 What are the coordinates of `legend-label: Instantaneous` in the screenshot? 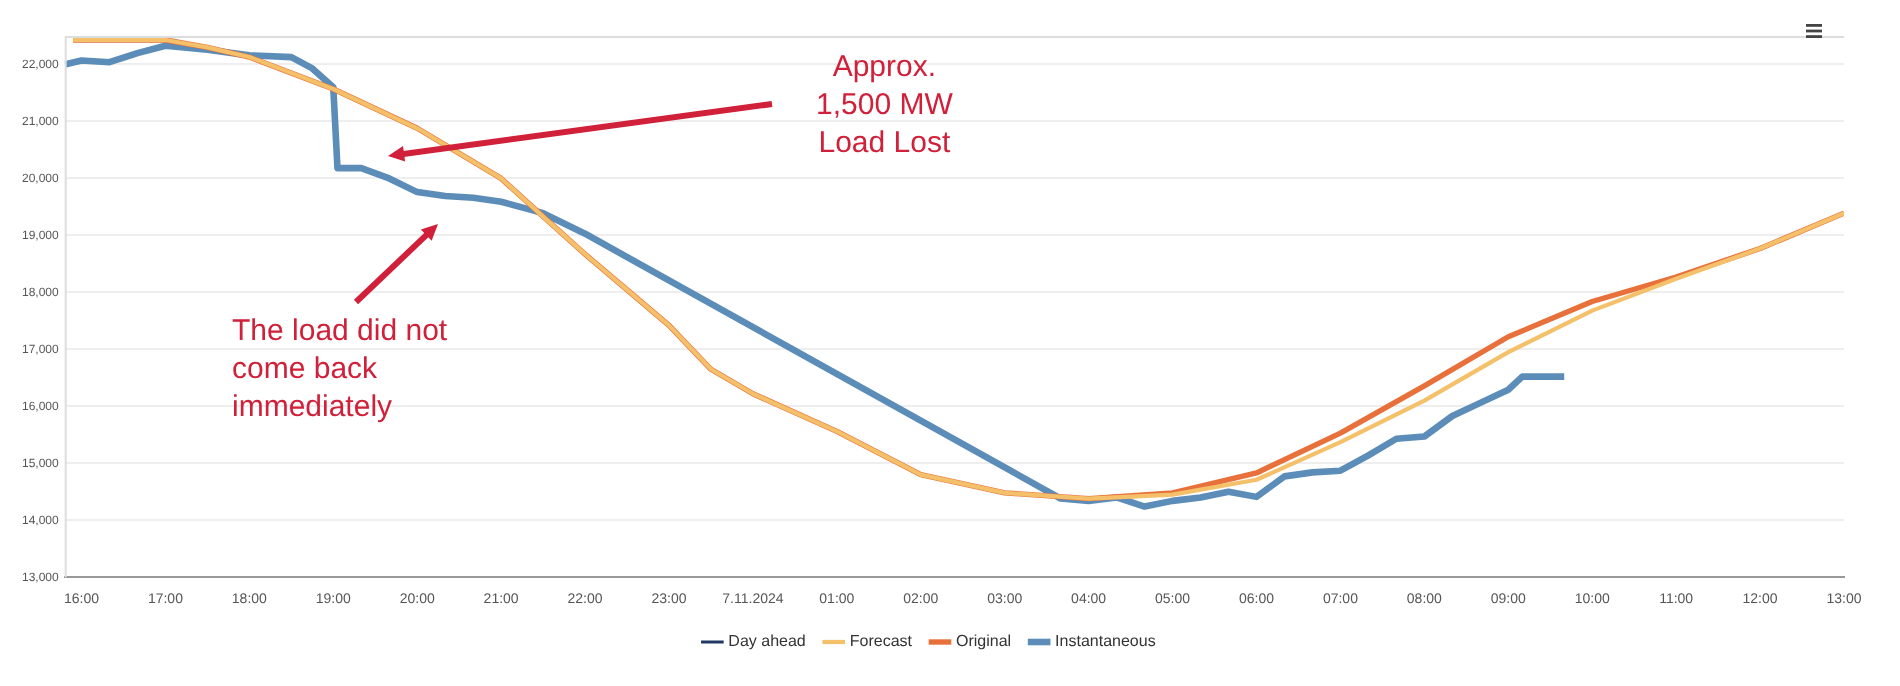 It's located at (1105, 641).